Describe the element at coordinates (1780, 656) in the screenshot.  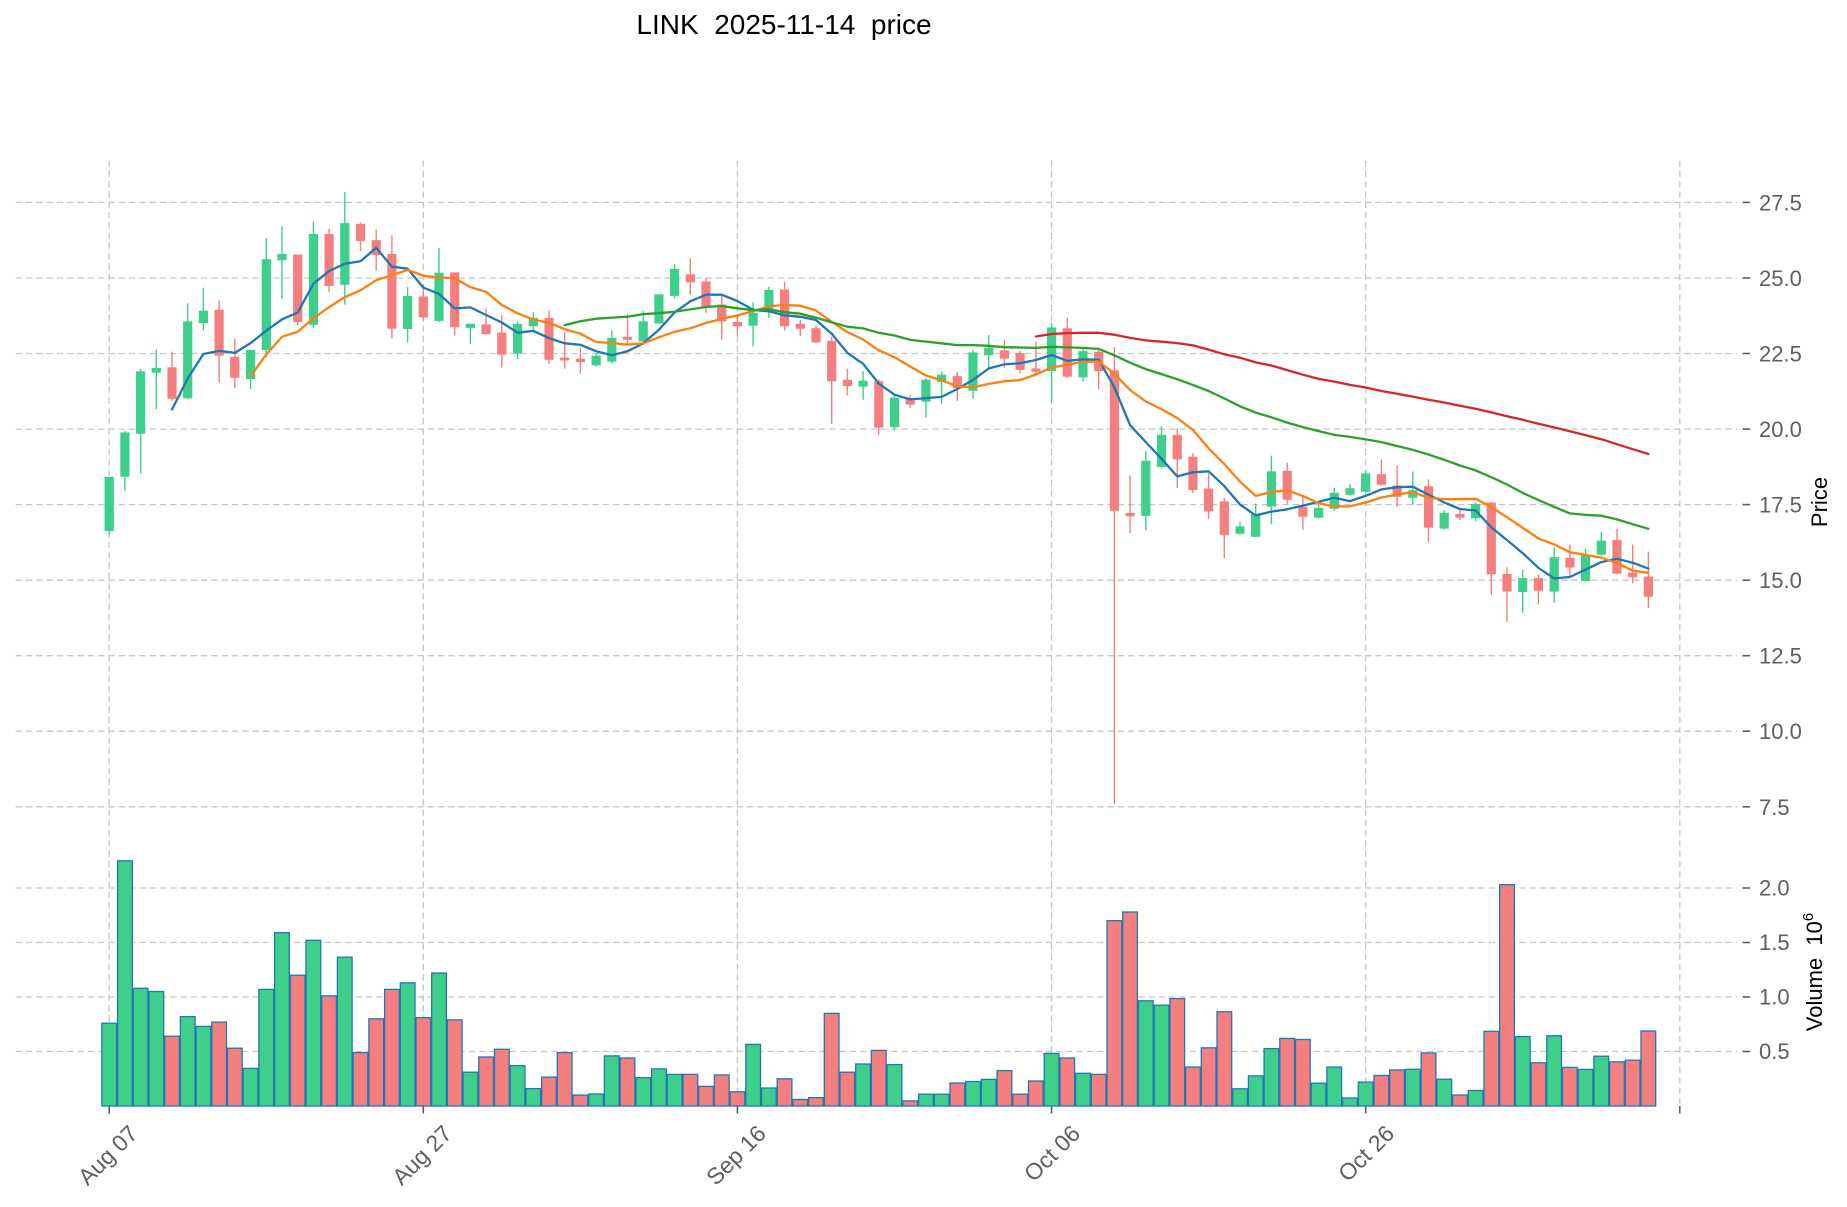
I see `svg-text: 12.5` at that location.